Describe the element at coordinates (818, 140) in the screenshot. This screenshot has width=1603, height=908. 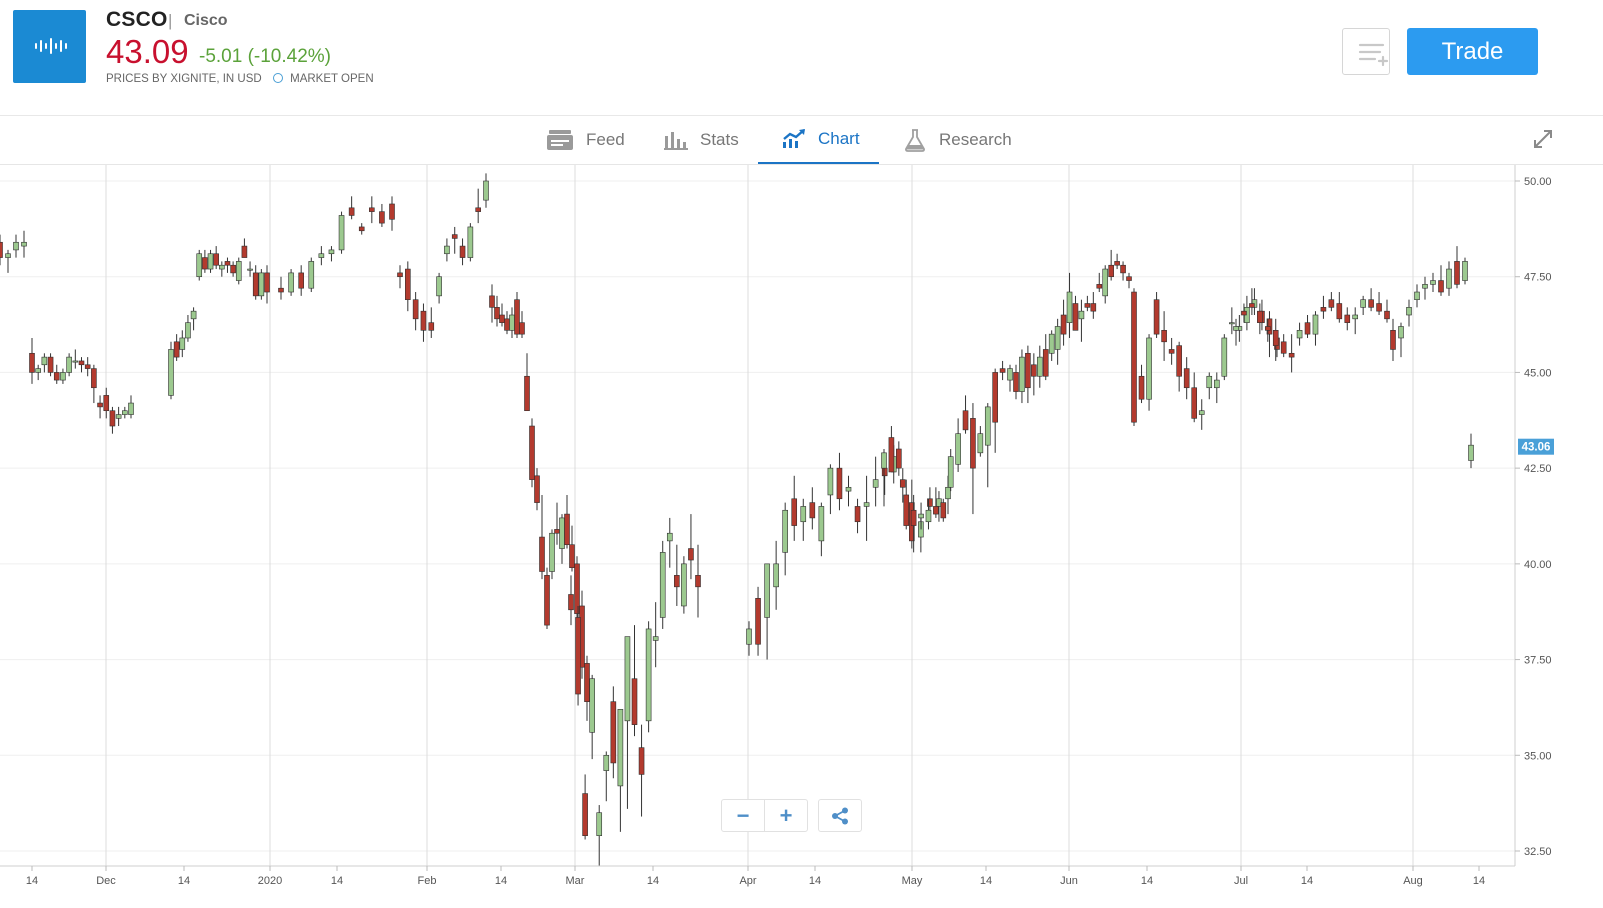
I see `tab-chart: Chart` at that location.